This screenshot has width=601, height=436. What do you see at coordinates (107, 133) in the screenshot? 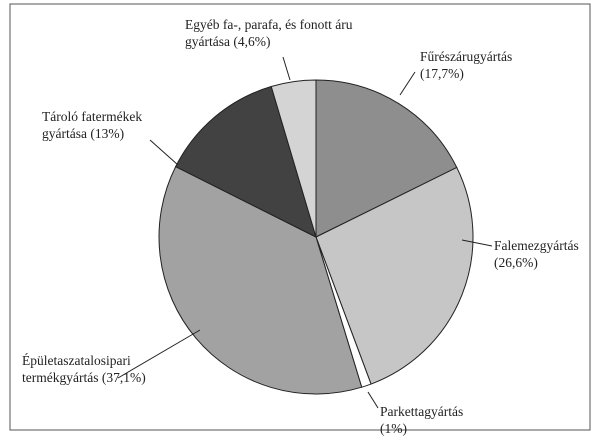
I see `value-label: (13%)` at bounding box center [107, 133].